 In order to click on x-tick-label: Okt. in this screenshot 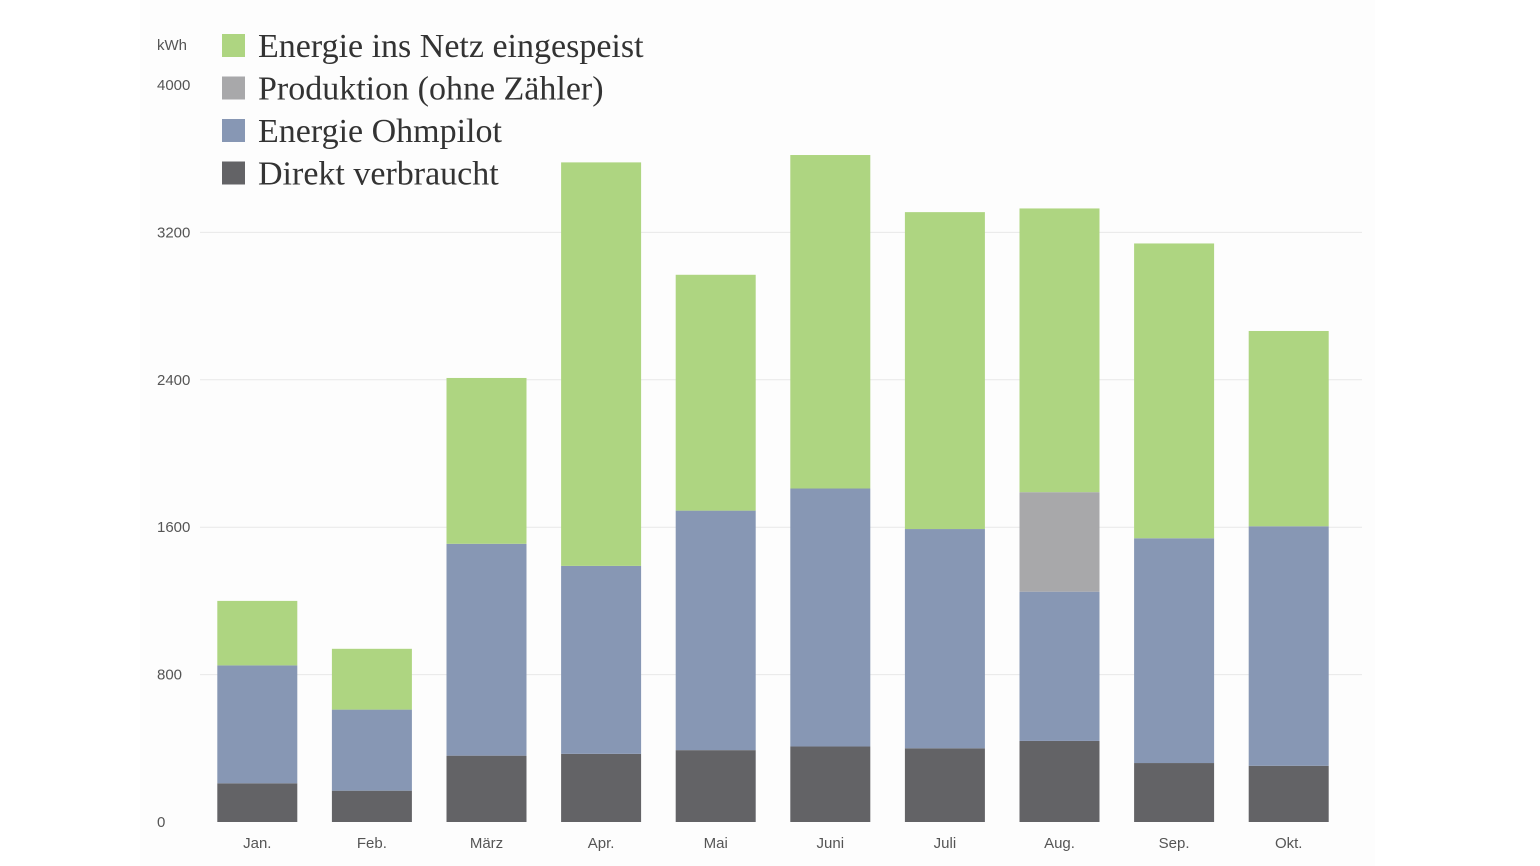, I will do `click(1289, 843)`.